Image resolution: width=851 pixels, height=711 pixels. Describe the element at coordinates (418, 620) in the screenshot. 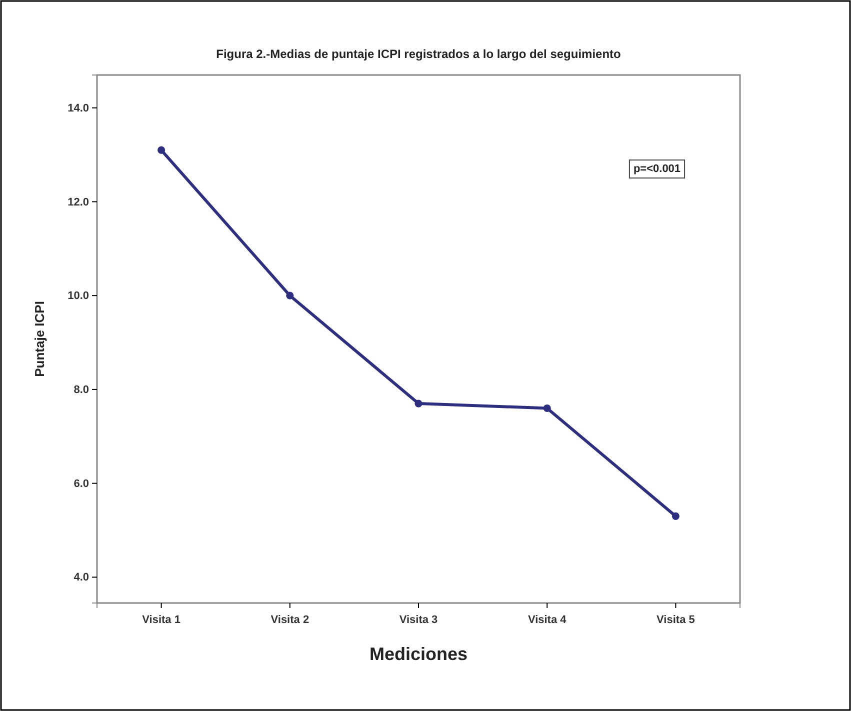

I see `x-tick-label: Visita 3` at that location.